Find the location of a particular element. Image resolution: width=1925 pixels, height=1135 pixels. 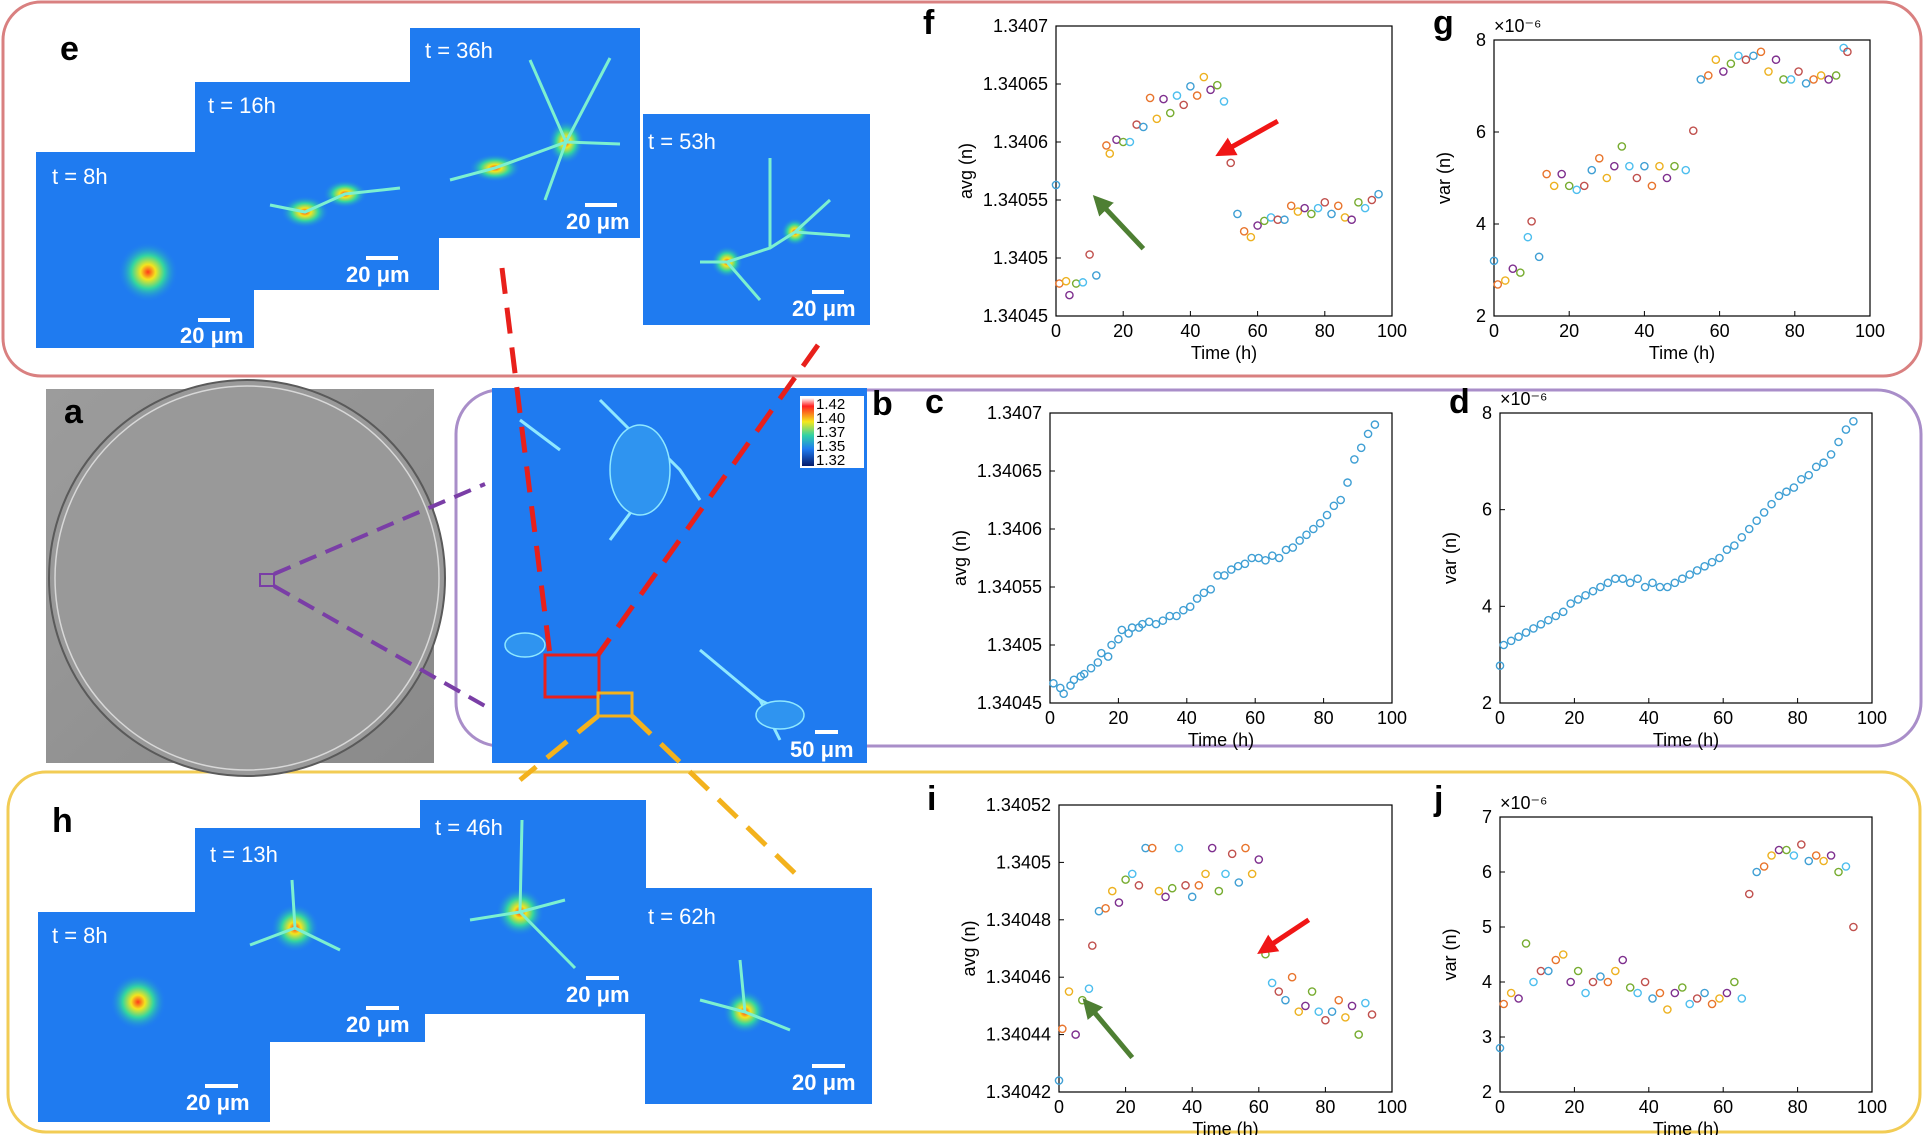

y-tick-label: 1.34055 is located at coordinates (1015, 200).